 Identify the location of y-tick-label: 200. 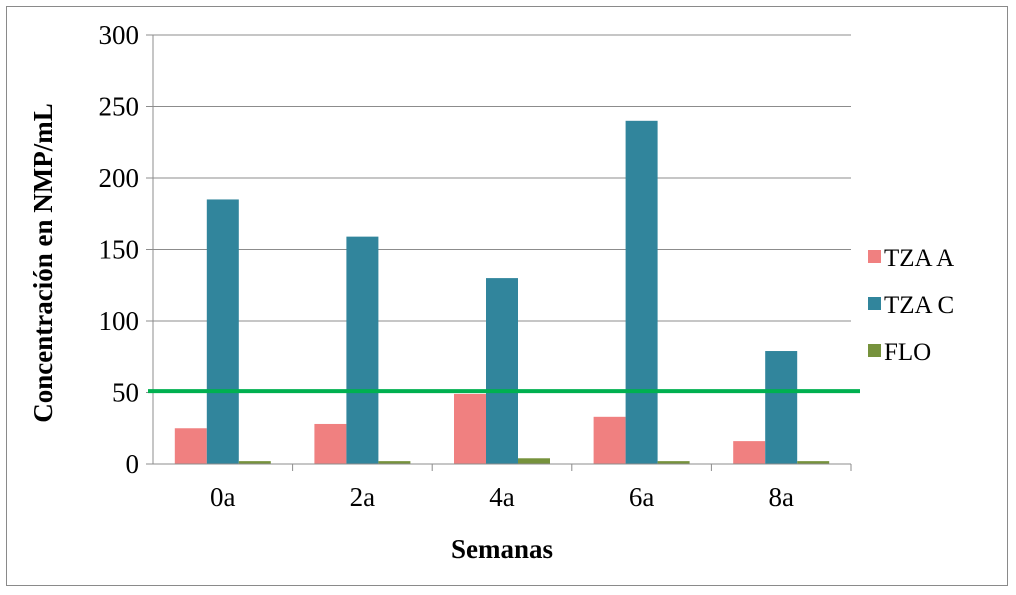
(119, 178).